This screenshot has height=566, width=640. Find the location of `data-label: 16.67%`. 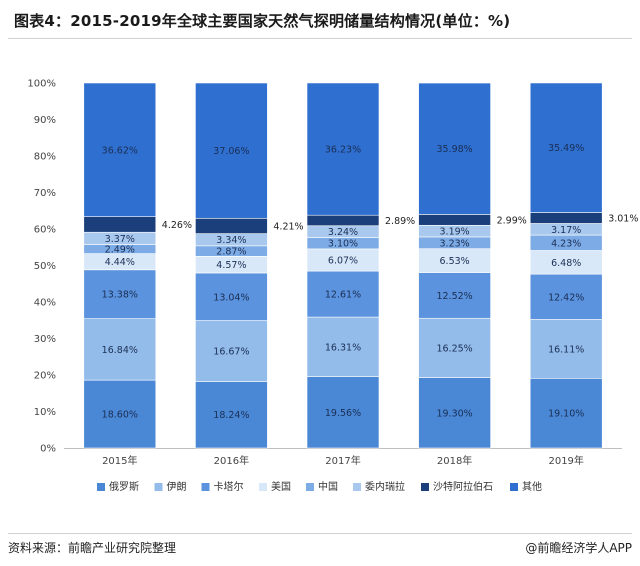

data-label: 16.67% is located at coordinates (231, 352).